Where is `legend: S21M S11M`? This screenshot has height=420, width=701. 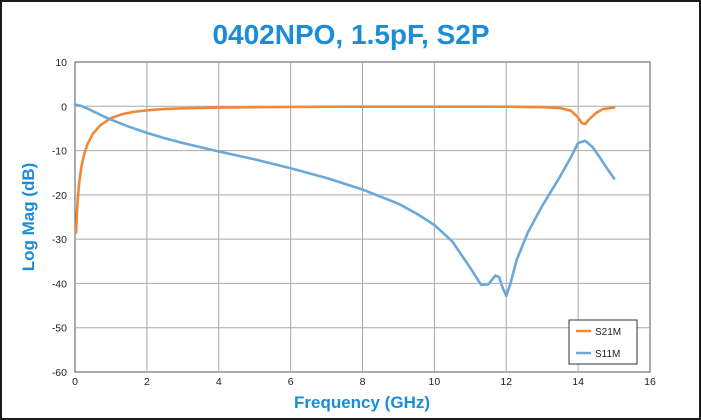 legend: S21M S11M is located at coordinates (603, 342).